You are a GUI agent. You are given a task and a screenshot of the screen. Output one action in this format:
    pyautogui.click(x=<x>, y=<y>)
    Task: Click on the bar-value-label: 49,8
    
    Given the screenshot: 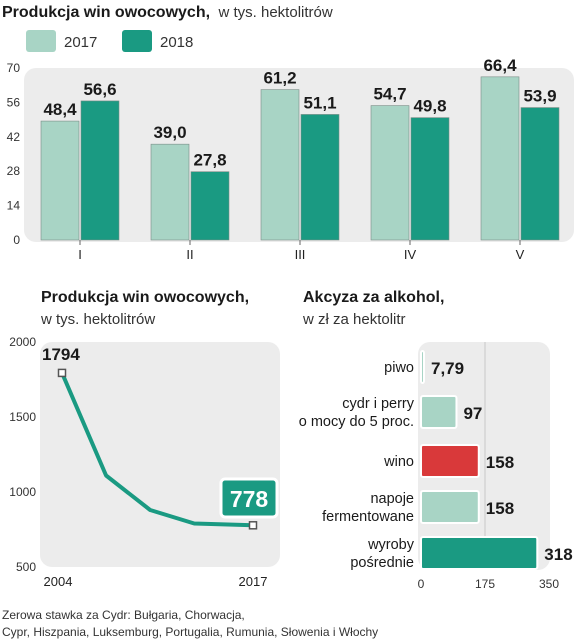 What is the action you would take?
    pyautogui.click(x=429, y=106)
    